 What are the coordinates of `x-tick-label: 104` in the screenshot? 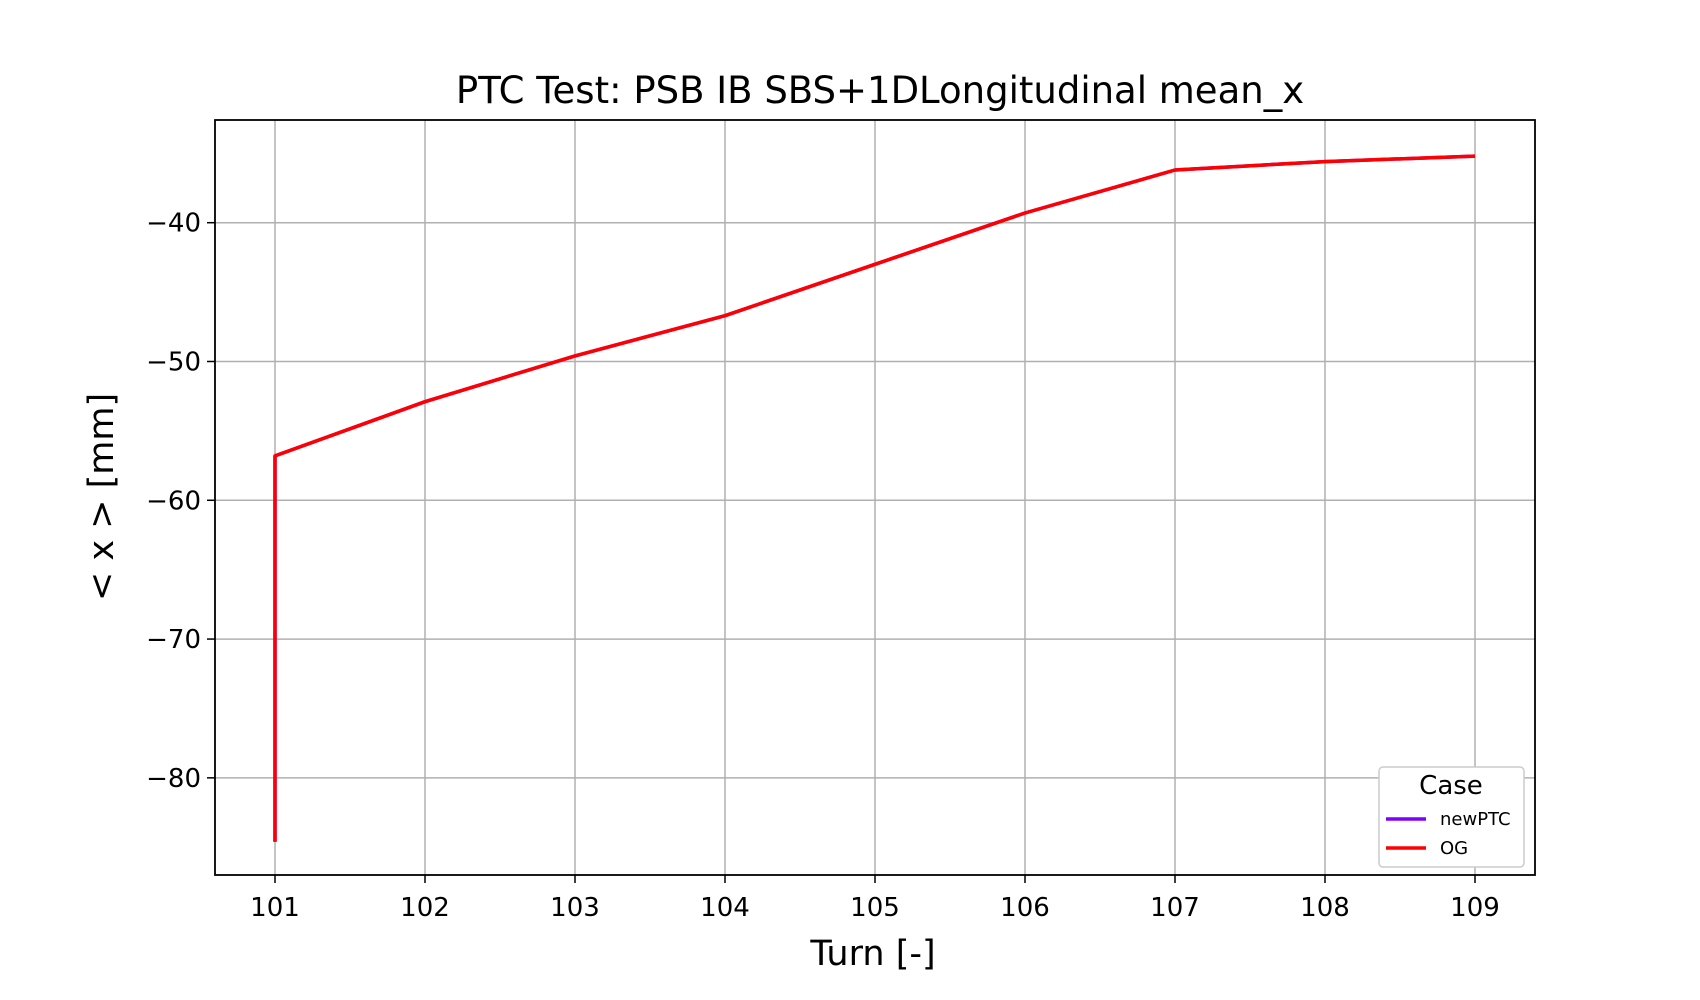 It's located at (725, 908).